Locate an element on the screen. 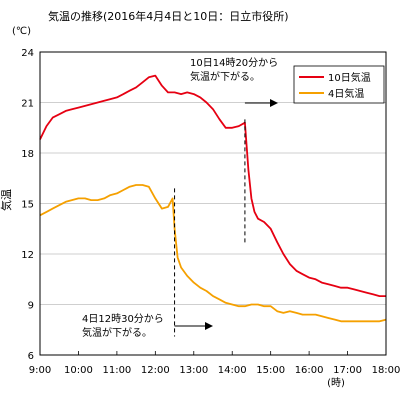  legend-label-series-1: 4日気温 is located at coordinates (346, 93).